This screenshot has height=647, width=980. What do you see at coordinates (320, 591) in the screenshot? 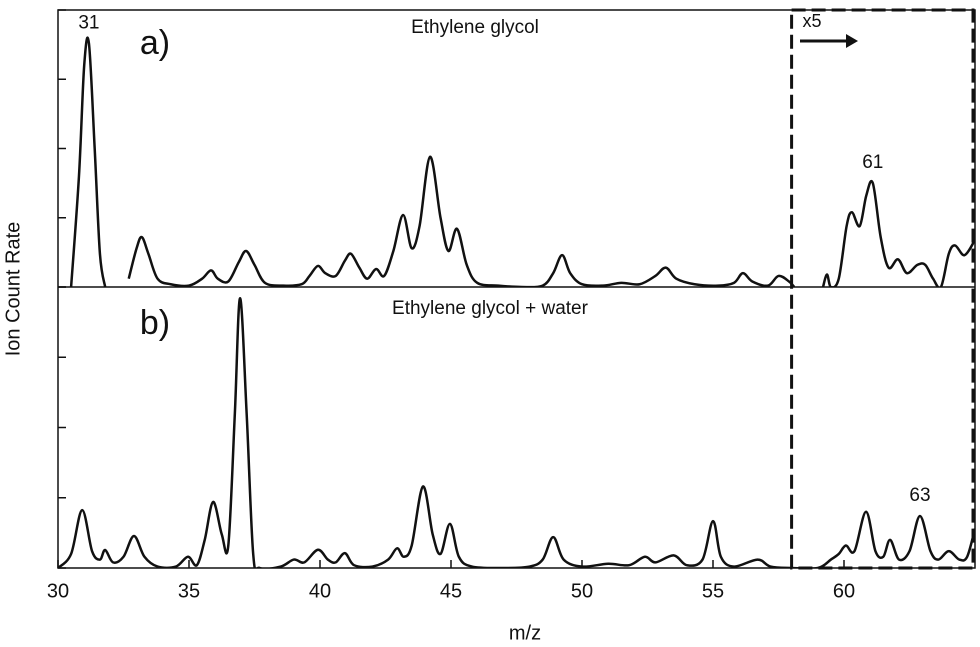
I see `x-tick-label: 40` at bounding box center [320, 591].